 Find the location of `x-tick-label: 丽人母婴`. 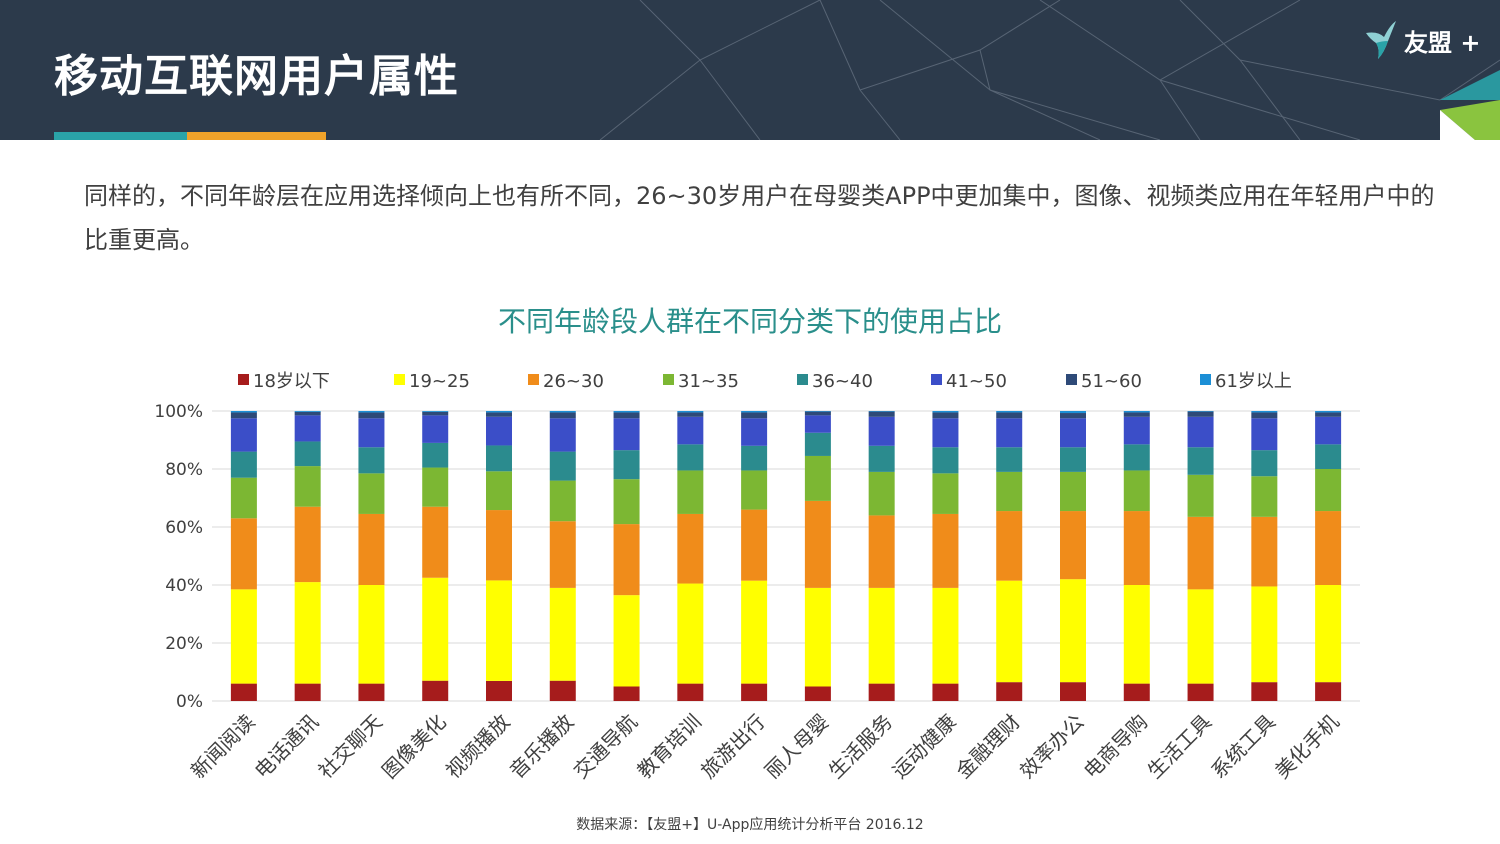

x-tick-label: 丽人母婴 is located at coordinates (797, 747).